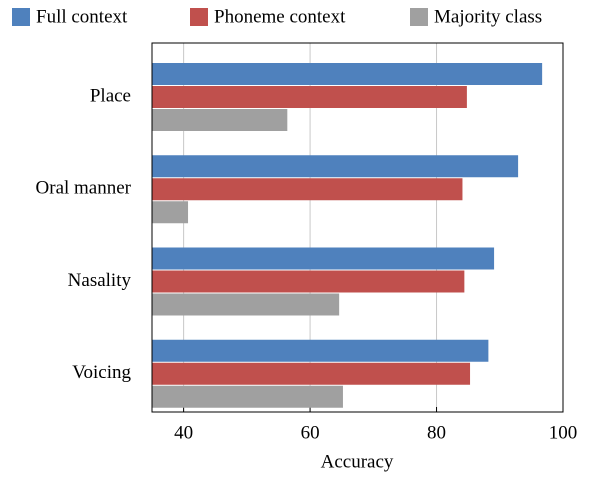 Image resolution: width=589 pixels, height=479 pixels. What do you see at coordinates (82, 16) in the screenshot?
I see `legend-label: Full context` at bounding box center [82, 16].